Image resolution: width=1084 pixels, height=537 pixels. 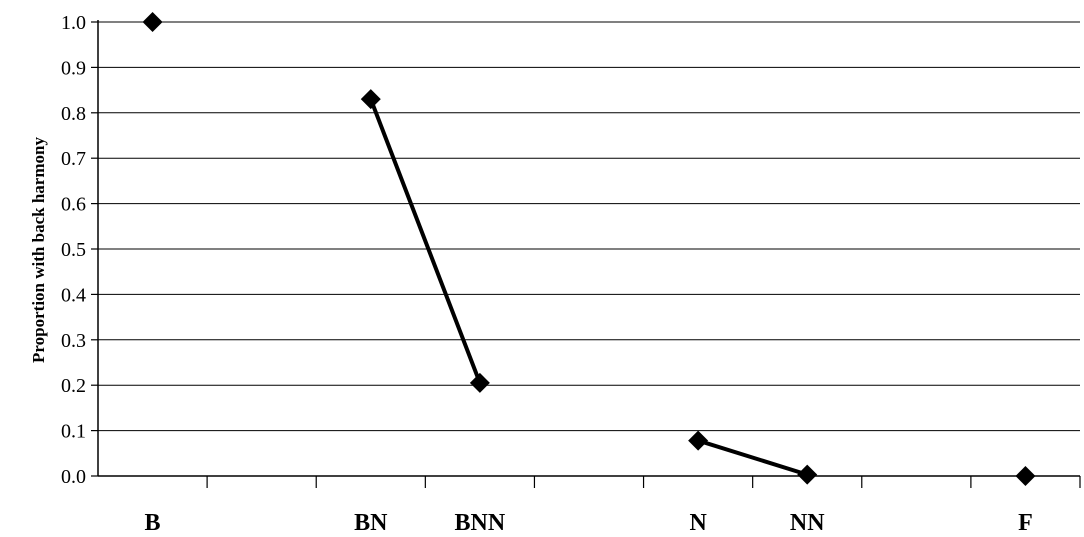 What do you see at coordinates (73, 477) in the screenshot?
I see `y-tick-label: 0.0` at bounding box center [73, 477].